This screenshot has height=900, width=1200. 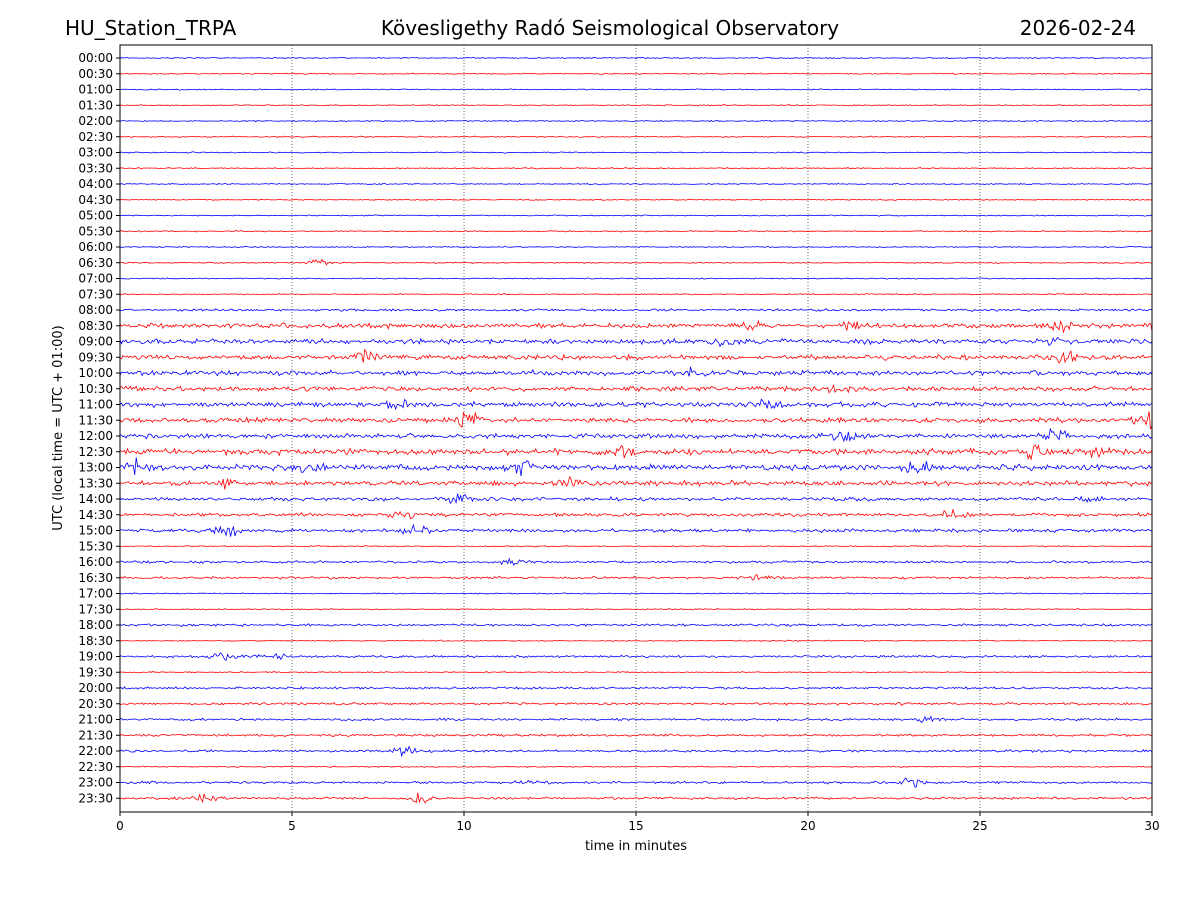 What do you see at coordinates (636, 688) in the screenshot?
I see `trace-2000` at bounding box center [636, 688].